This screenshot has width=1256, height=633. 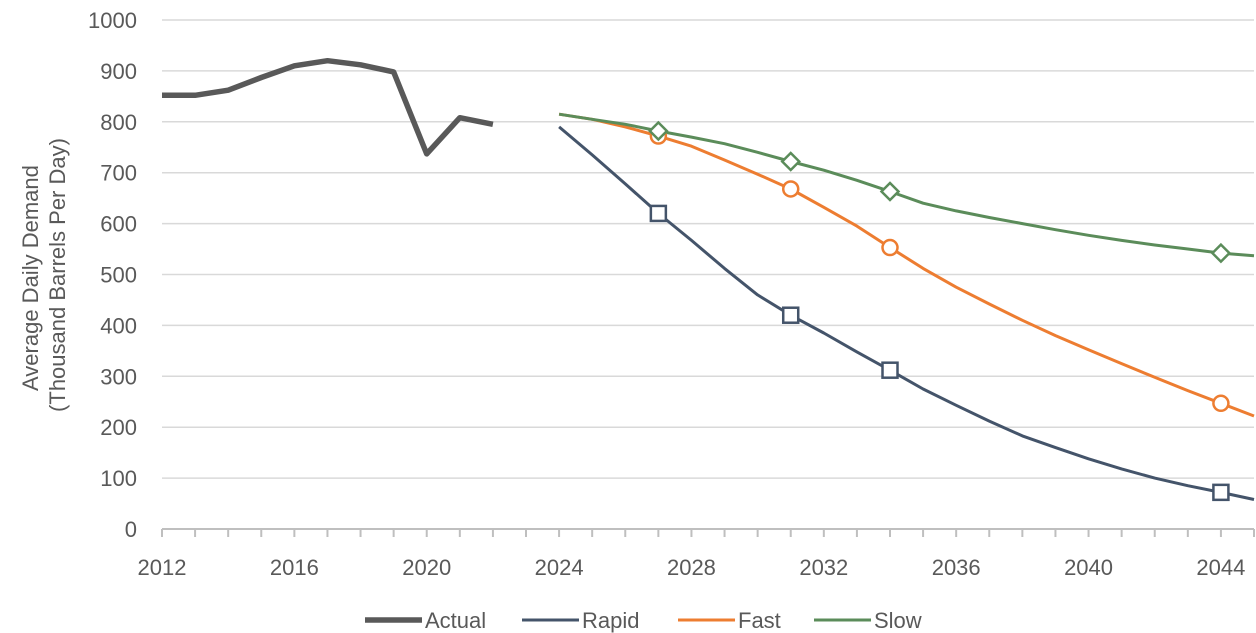 I want to click on x-tick-label: 2016, so click(x=294, y=567).